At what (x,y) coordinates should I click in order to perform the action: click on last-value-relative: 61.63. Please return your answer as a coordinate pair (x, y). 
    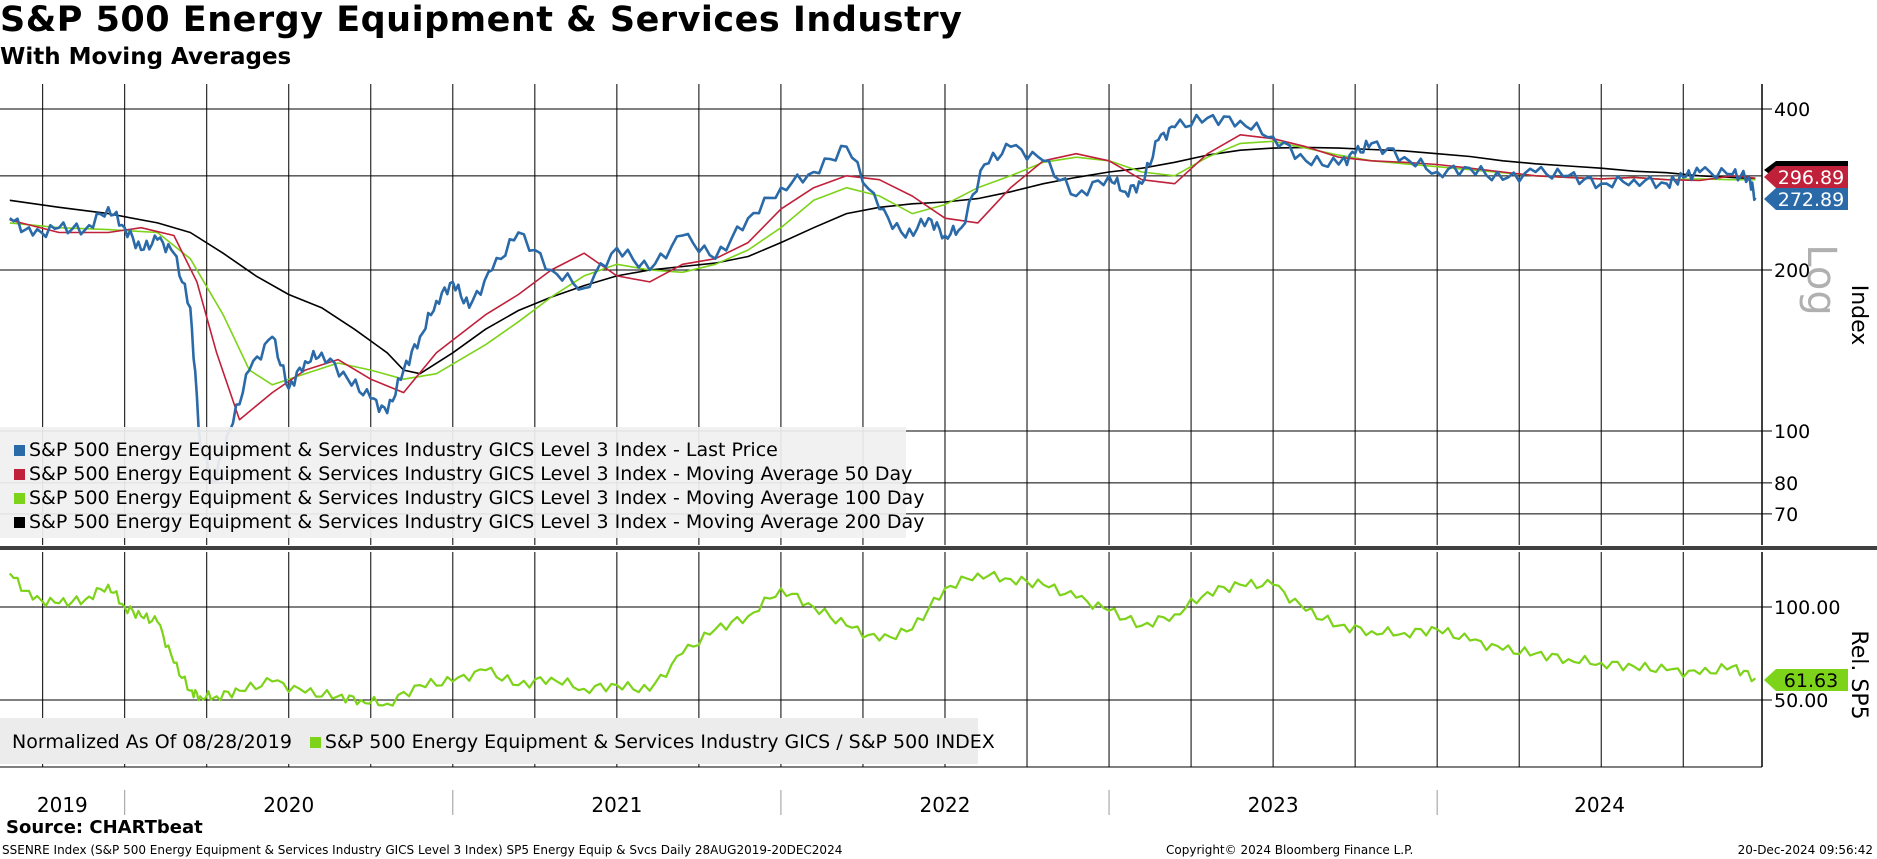
    Looking at the image, I should click on (1806, 680).